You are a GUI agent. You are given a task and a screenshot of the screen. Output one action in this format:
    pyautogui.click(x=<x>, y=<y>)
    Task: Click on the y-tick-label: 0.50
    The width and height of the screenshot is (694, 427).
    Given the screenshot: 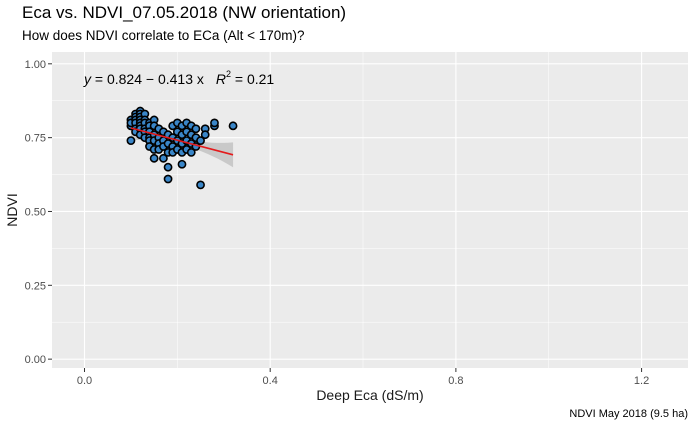 What is the action you would take?
    pyautogui.click(x=35, y=212)
    